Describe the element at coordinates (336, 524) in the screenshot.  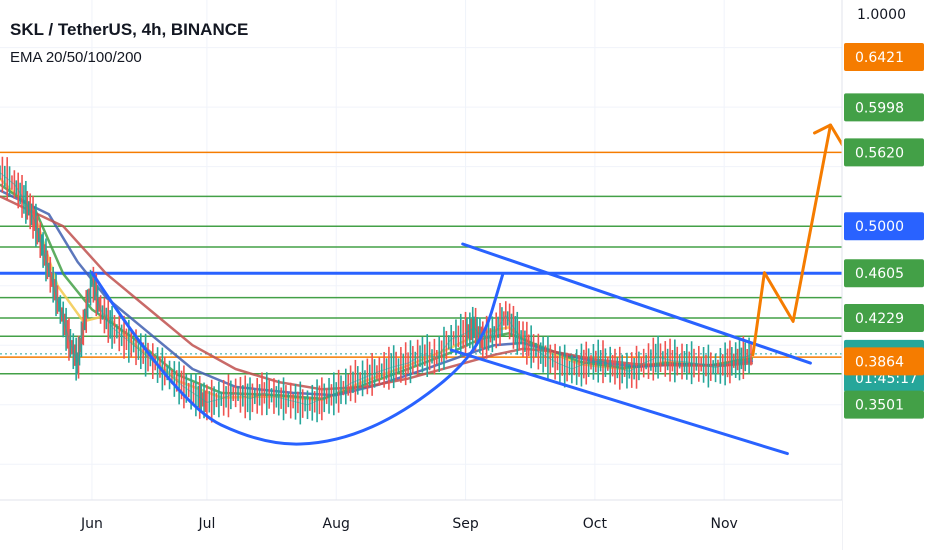
I see `x-tick-label: Aug` at that location.